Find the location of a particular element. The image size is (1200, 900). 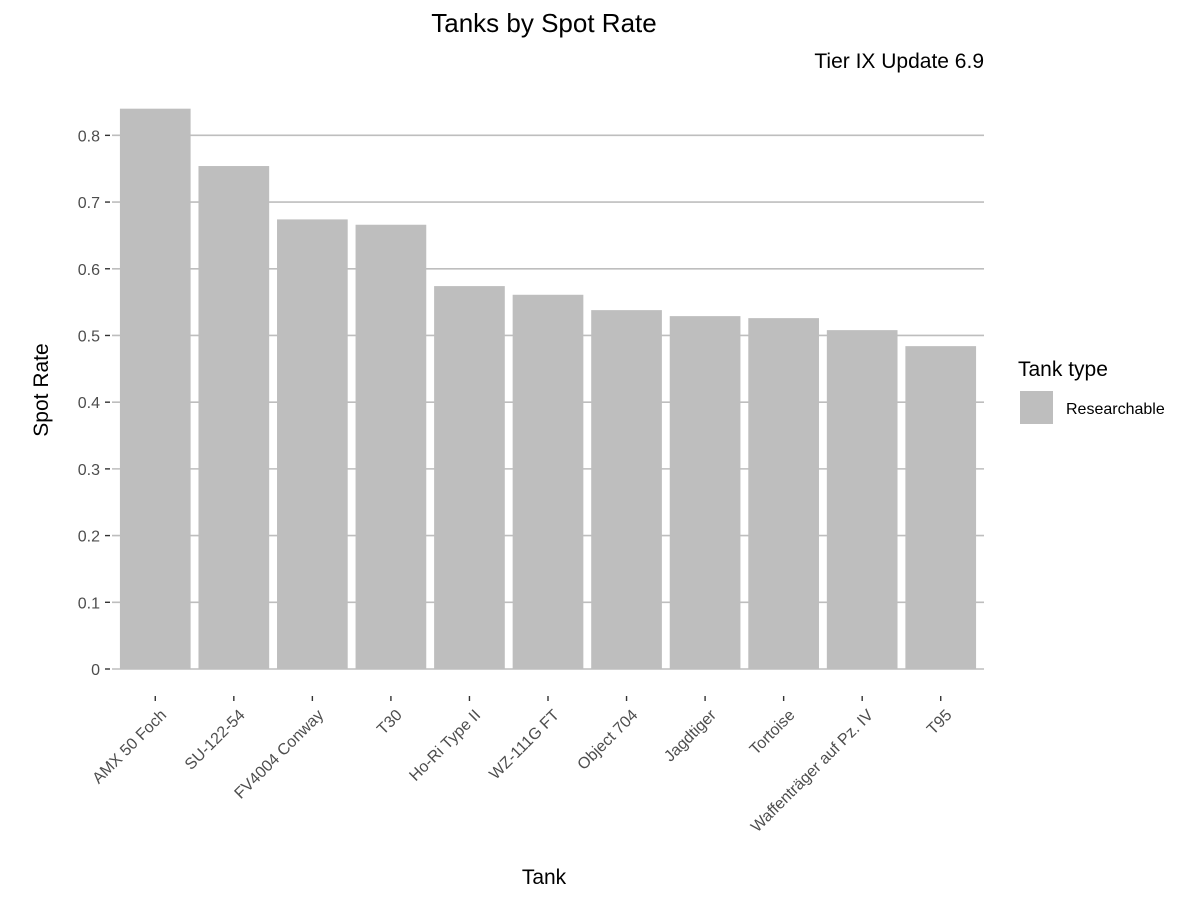

y-tick-label: 0.3 is located at coordinates (89, 470).